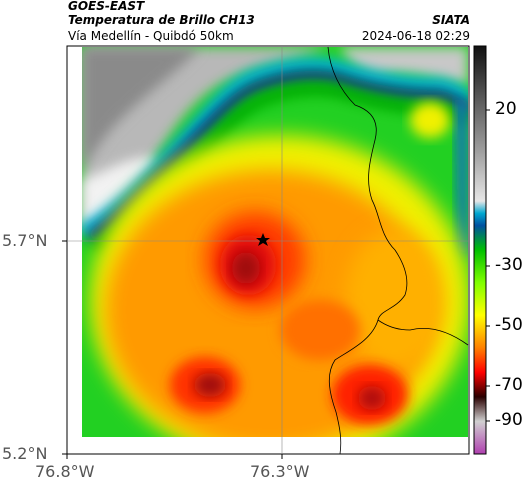  Describe the element at coordinates (65, 471) in the screenshot. I see `lon-label-76.8: 76.8°W` at that location.